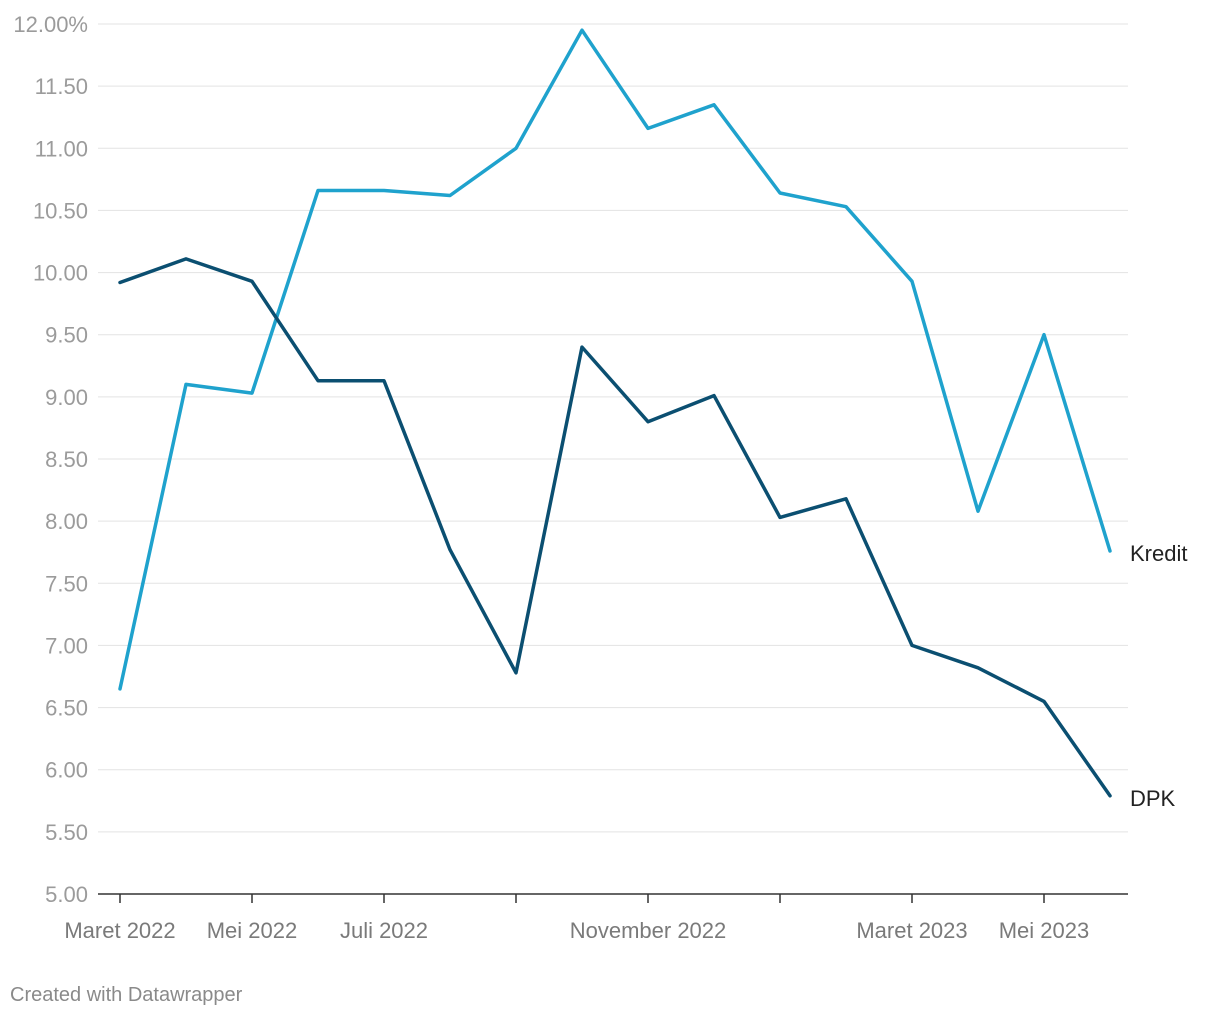  What do you see at coordinates (66, 708) in the screenshot?
I see `y-tick-label: 6.50` at bounding box center [66, 708].